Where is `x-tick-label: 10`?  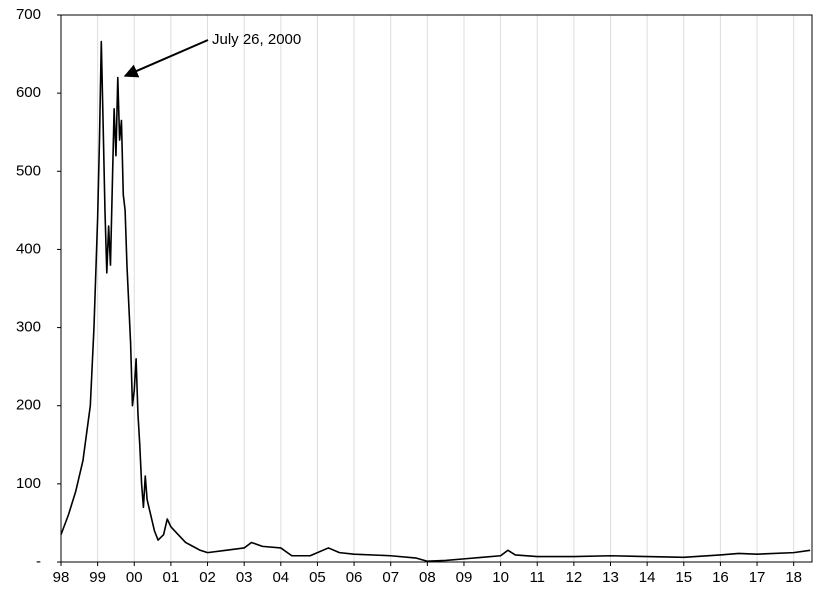 x-tick-label: 10 is located at coordinates (500, 577).